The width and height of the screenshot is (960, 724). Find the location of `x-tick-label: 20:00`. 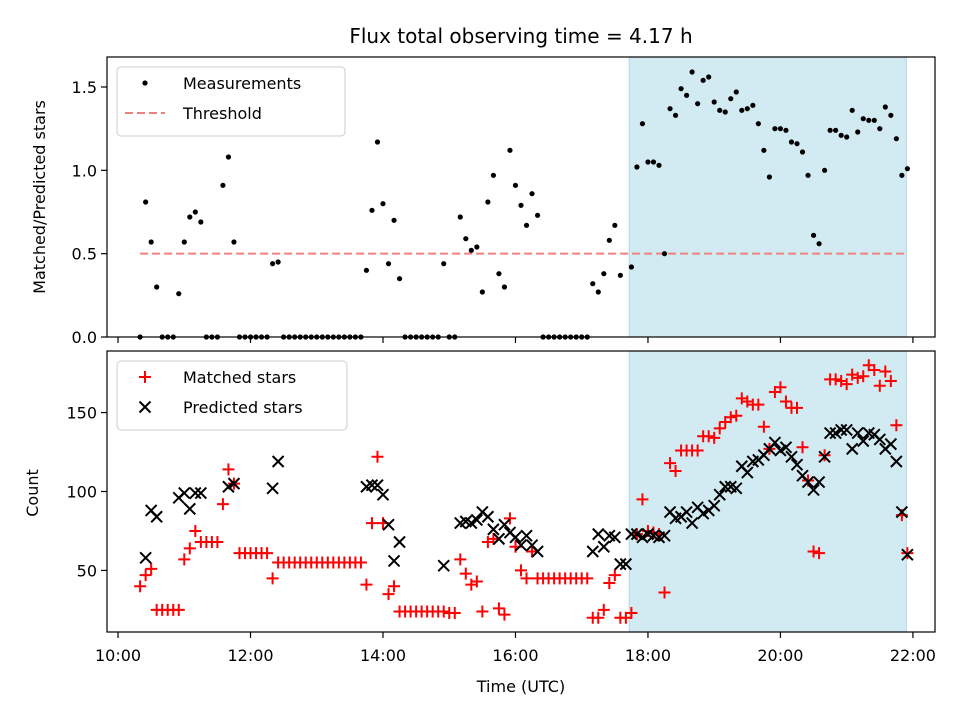

x-tick-label: 20:00 is located at coordinates (780, 655).